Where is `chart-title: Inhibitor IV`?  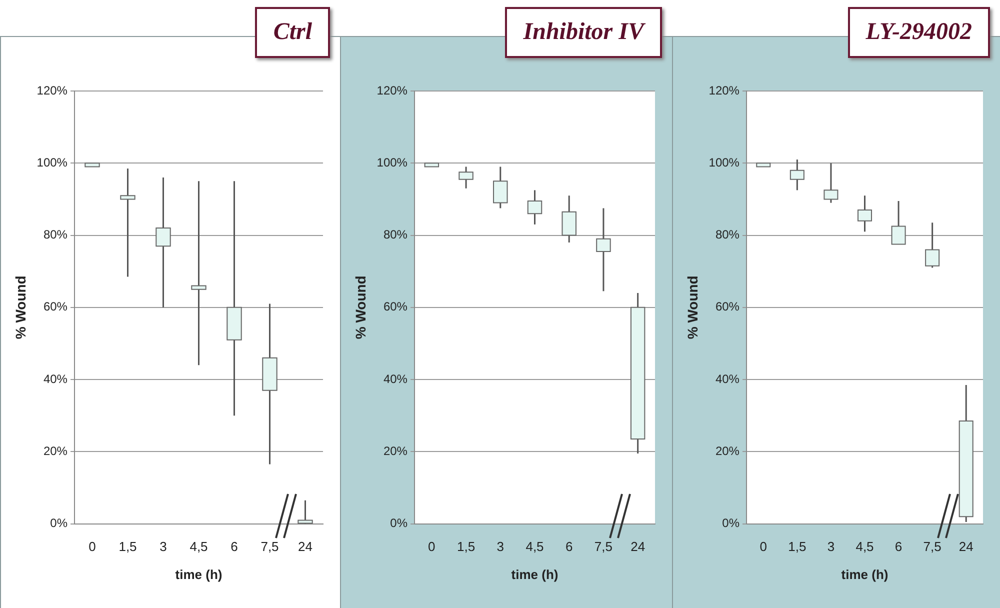 chart-title: Inhibitor IV is located at coordinates (583, 32).